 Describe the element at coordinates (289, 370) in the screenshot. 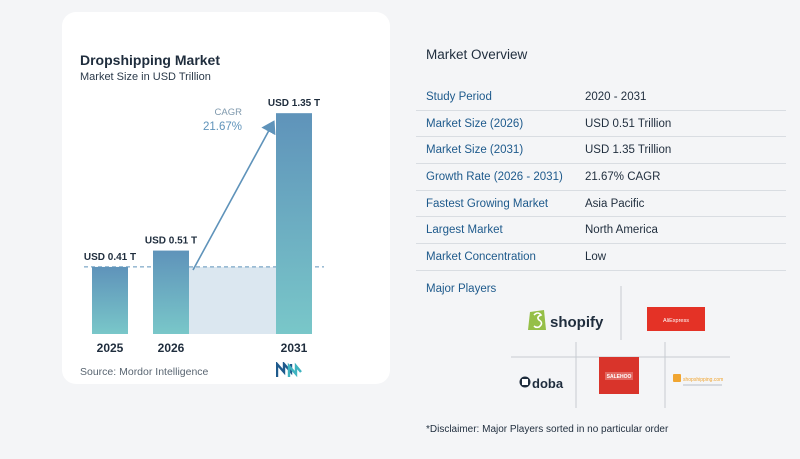

I see `mordor-logo-icon` at that location.